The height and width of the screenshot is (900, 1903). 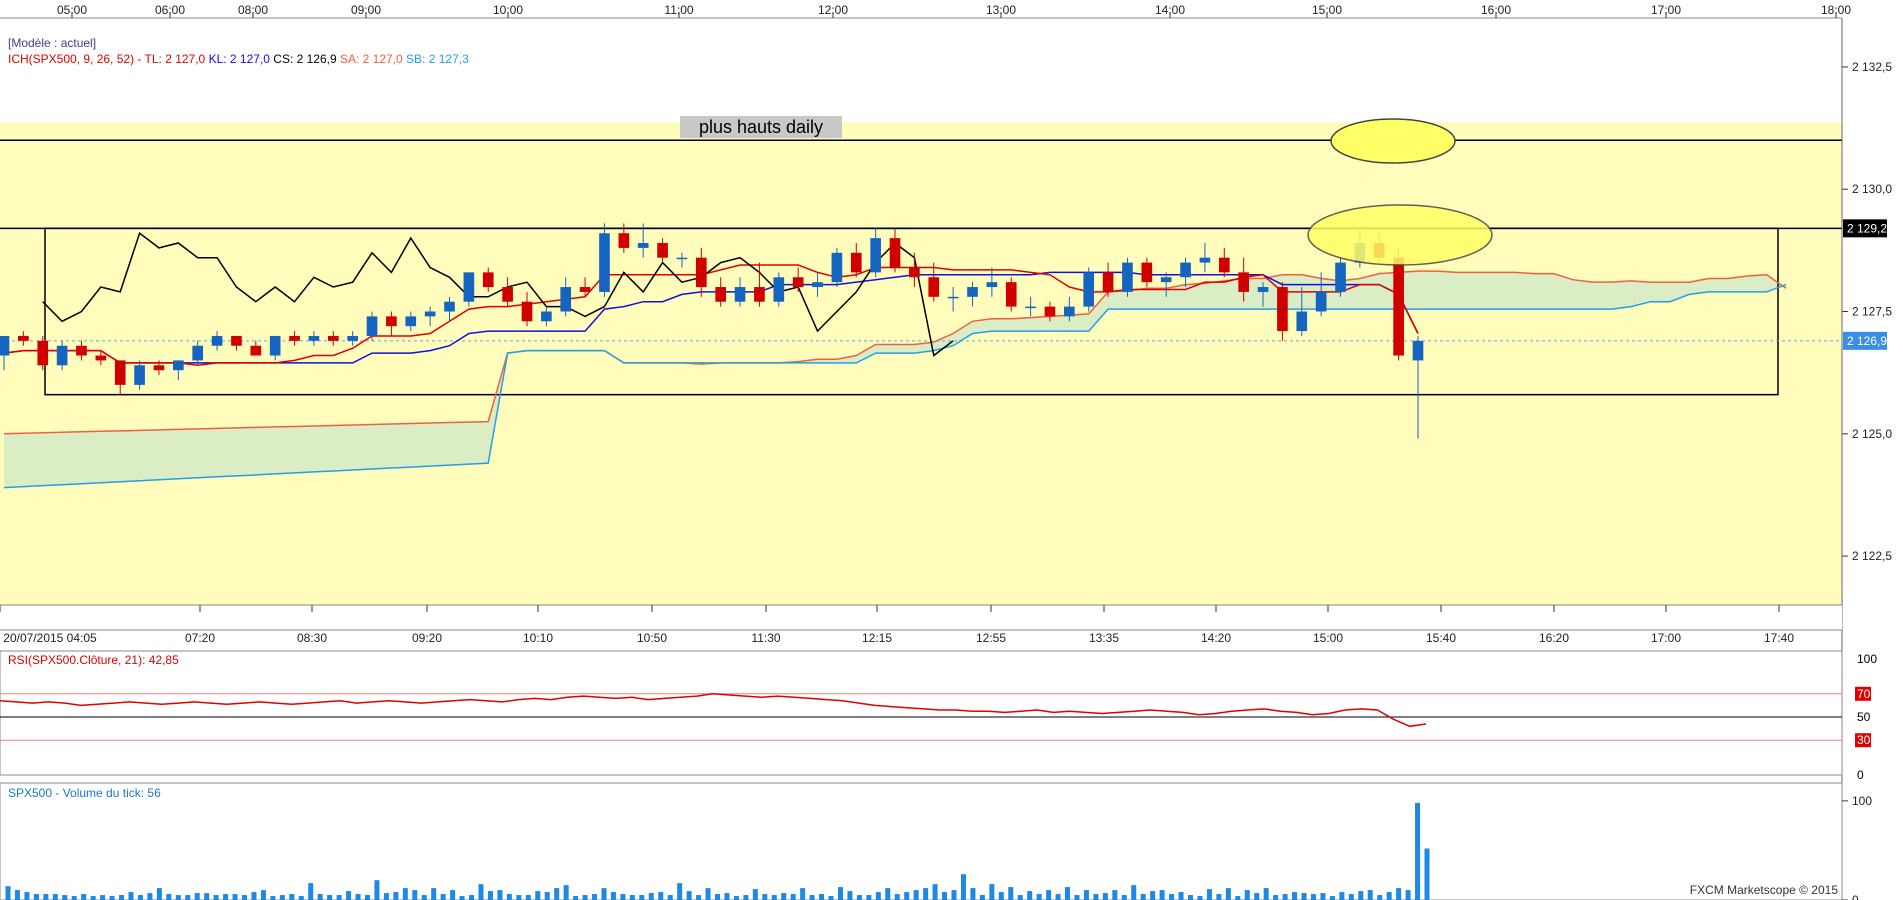 I want to click on bottom-tick-label: 10:10, so click(x=538, y=638).